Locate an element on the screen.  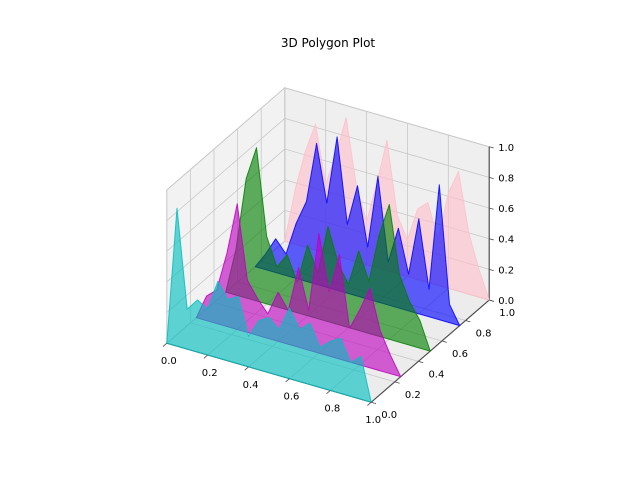
x-tick-label: 0.8 is located at coordinates (332, 408).